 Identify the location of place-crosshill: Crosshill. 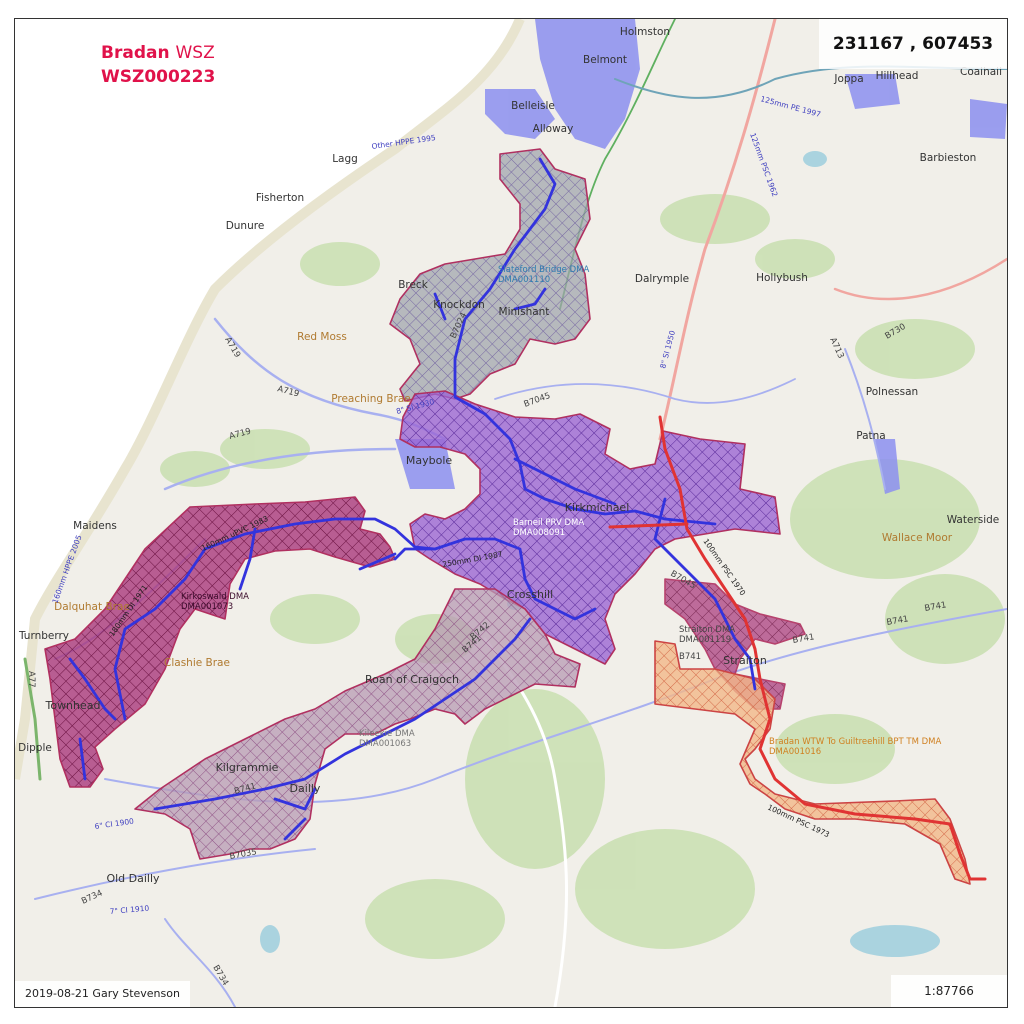
(530, 594).